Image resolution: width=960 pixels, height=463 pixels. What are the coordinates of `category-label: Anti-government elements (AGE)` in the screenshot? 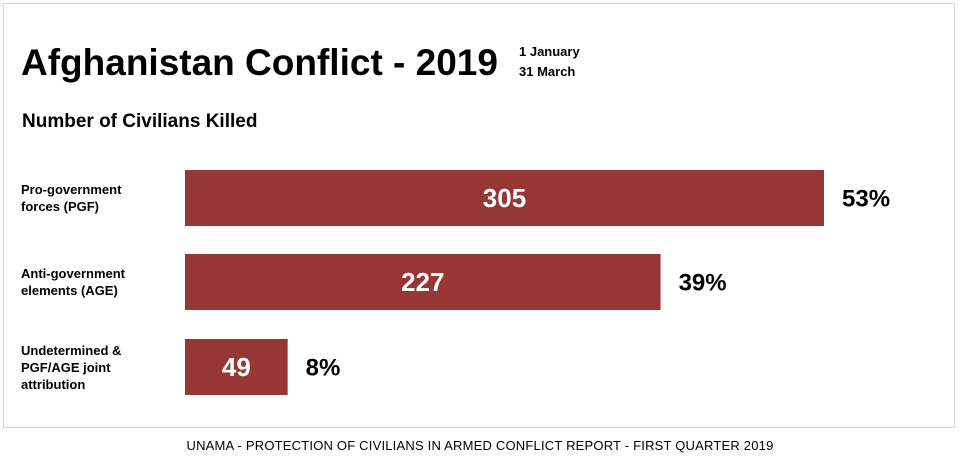 It's located at (73, 282).